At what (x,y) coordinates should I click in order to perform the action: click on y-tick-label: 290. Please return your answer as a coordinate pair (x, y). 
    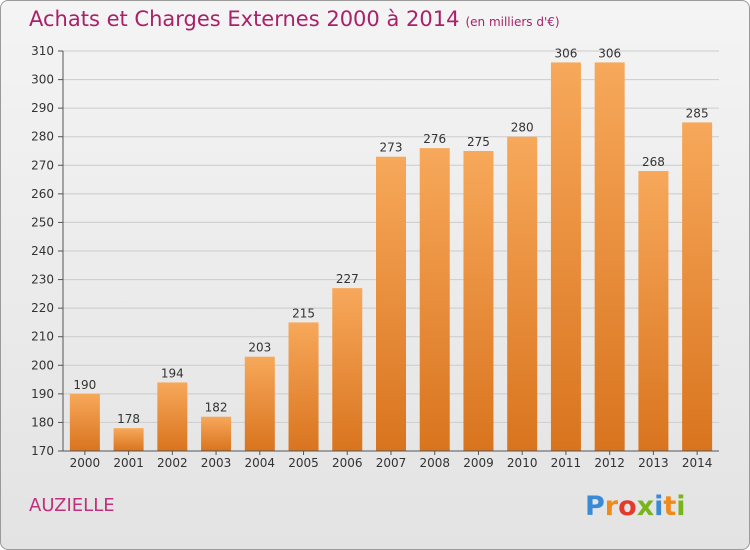
    Looking at the image, I should click on (42, 108).